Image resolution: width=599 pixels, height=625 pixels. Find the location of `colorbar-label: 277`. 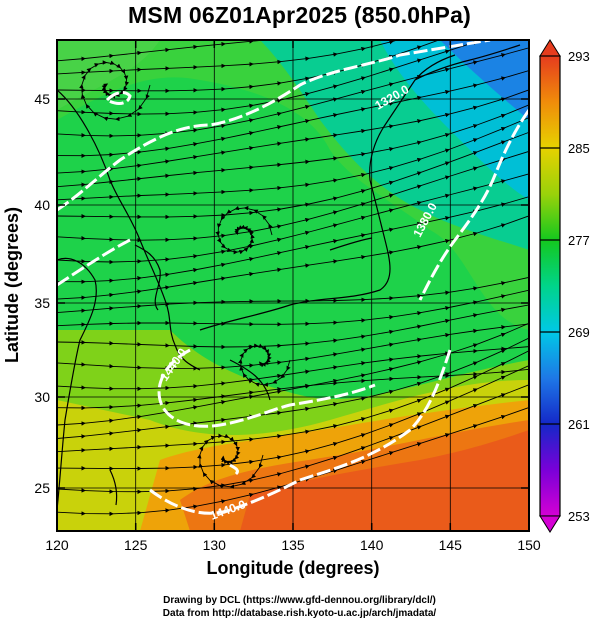

colorbar-label: 277 is located at coordinates (579, 240).